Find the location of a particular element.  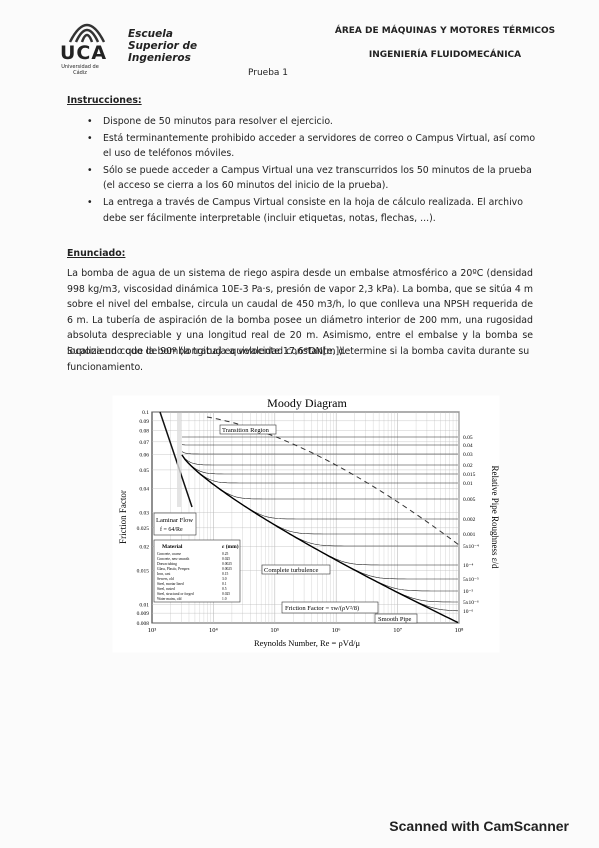

y2-tick-label: 0.015 is located at coordinates (469, 475).